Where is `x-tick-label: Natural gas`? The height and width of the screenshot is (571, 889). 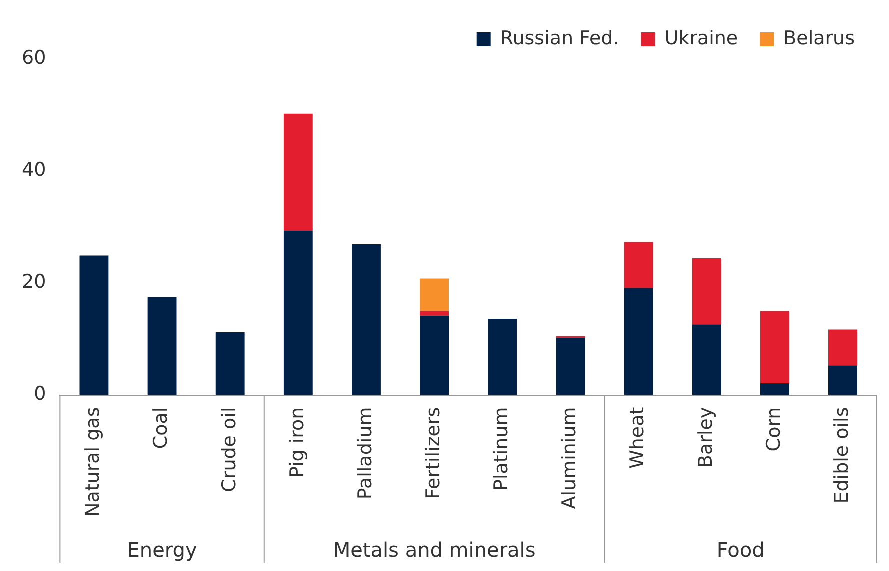
x-tick-label: Natural gas is located at coordinates (93, 462).